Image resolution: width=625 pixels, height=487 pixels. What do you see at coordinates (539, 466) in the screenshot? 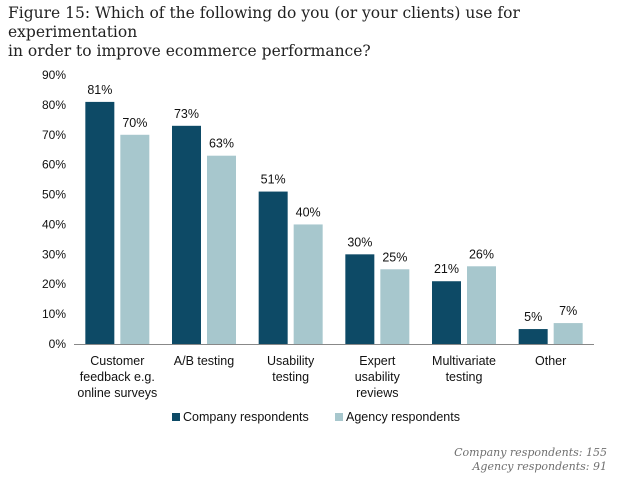
I see `note-agency-respondents: Agency respondents: 91` at bounding box center [539, 466].